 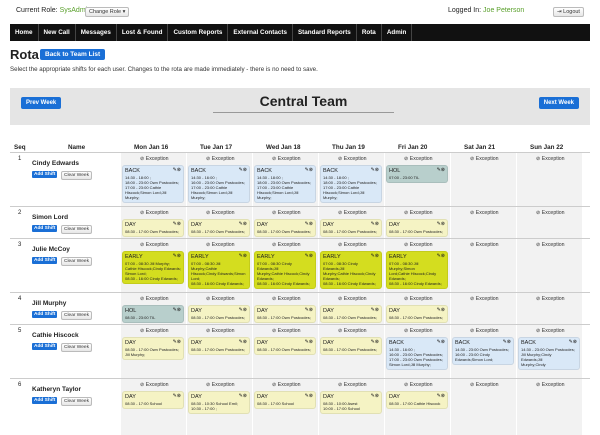 What do you see at coordinates (107, 12) in the screenshot?
I see `change-role-button: Change Role ▾` at bounding box center [107, 12].